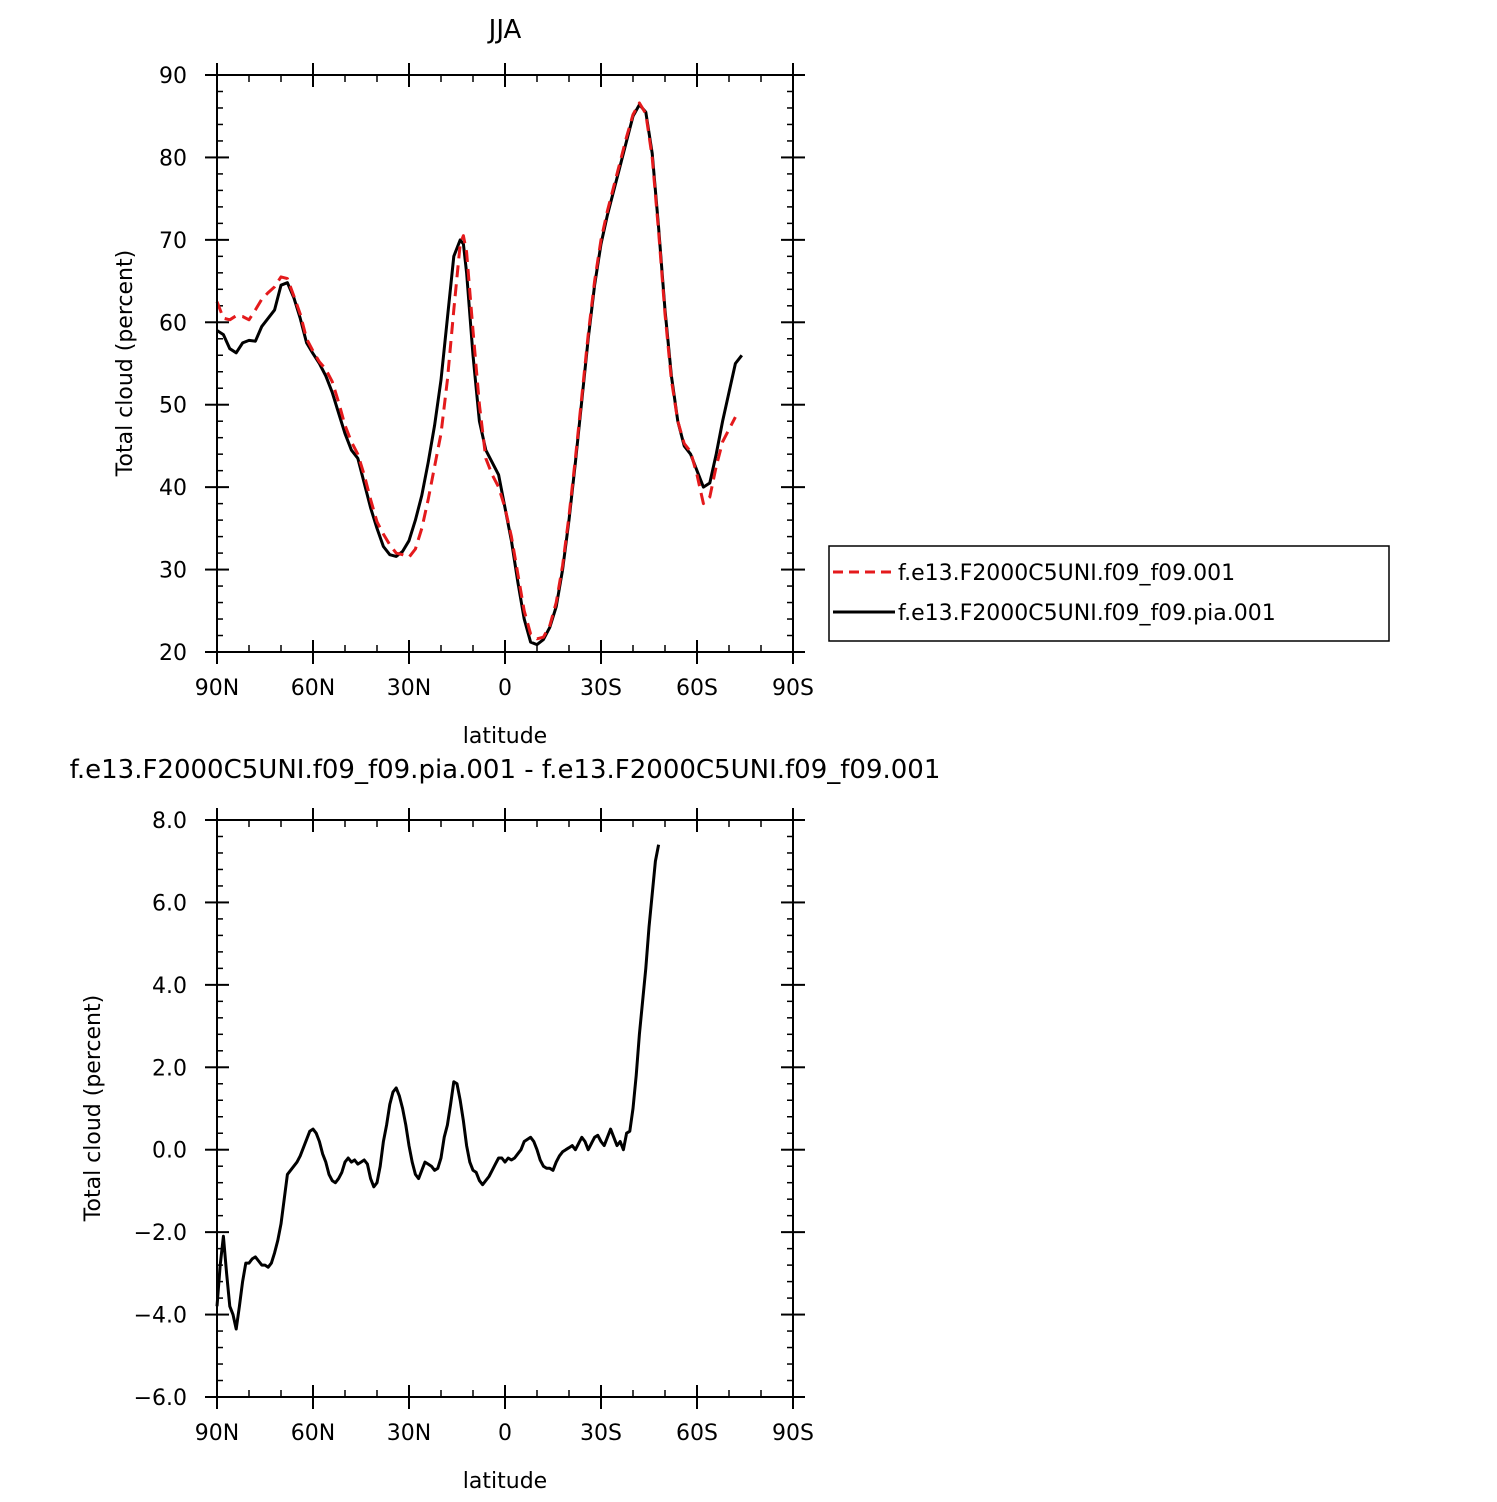 The image size is (1497, 1502). What do you see at coordinates (217, 1433) in the screenshot?
I see `bottom-x-tick-label: 90N` at bounding box center [217, 1433].